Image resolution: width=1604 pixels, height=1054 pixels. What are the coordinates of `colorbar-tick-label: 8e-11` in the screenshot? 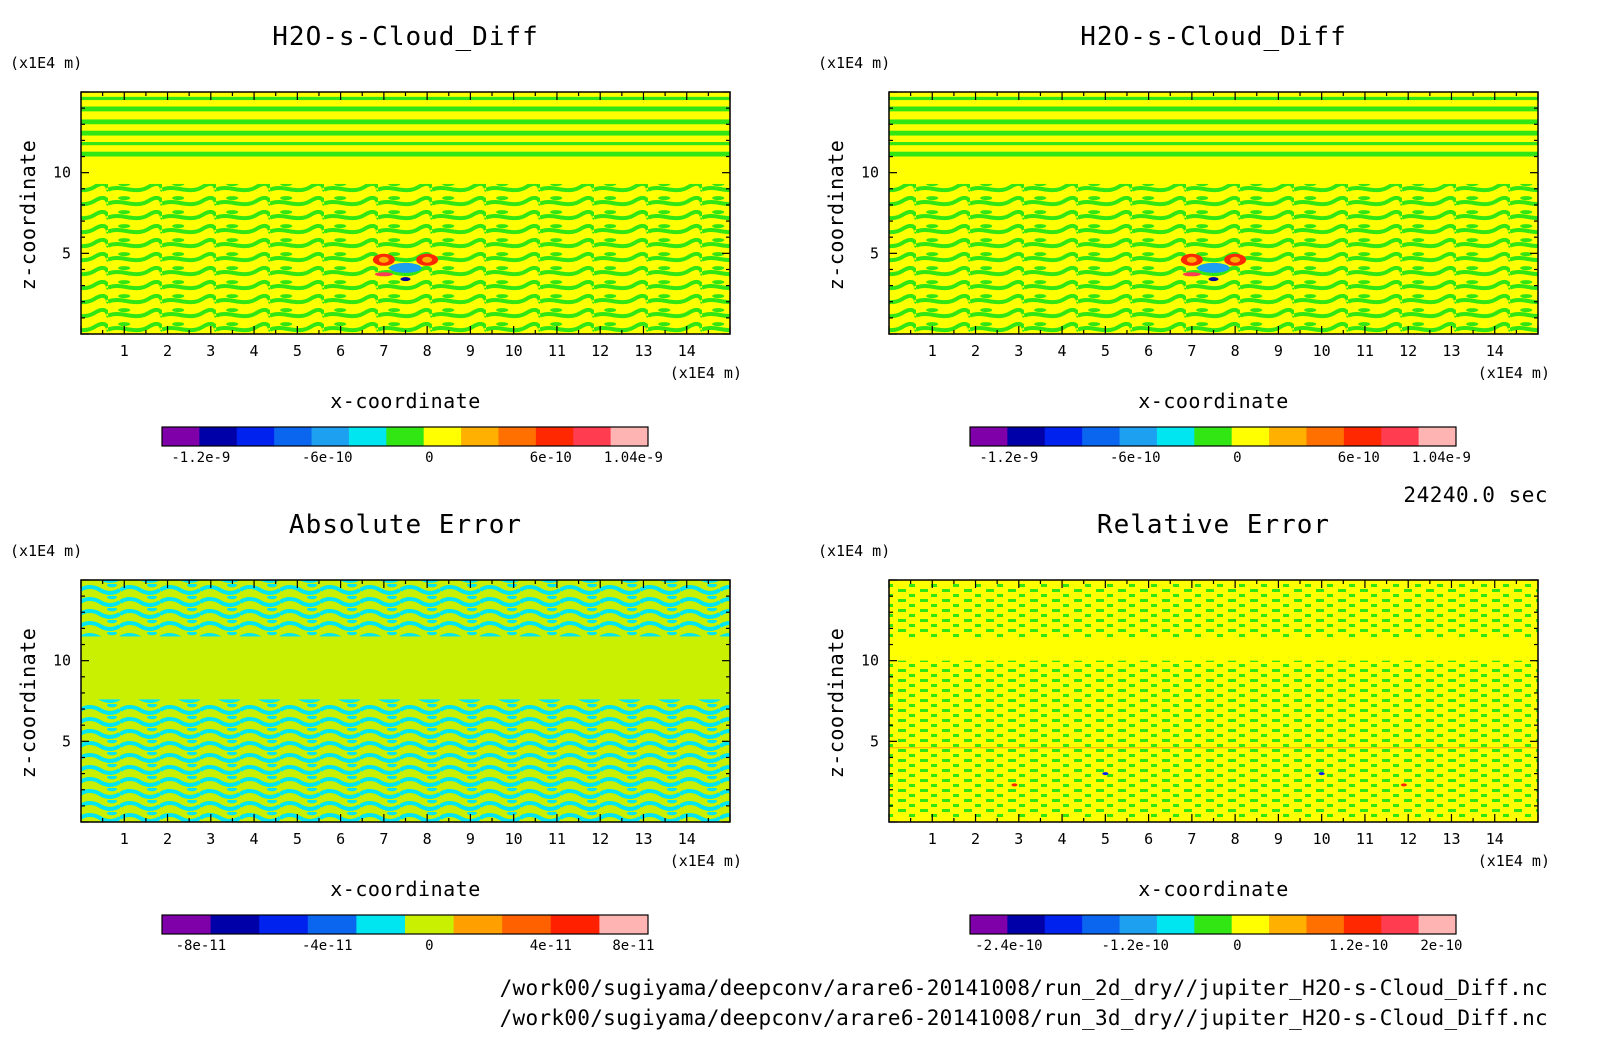 It's located at (633, 946).